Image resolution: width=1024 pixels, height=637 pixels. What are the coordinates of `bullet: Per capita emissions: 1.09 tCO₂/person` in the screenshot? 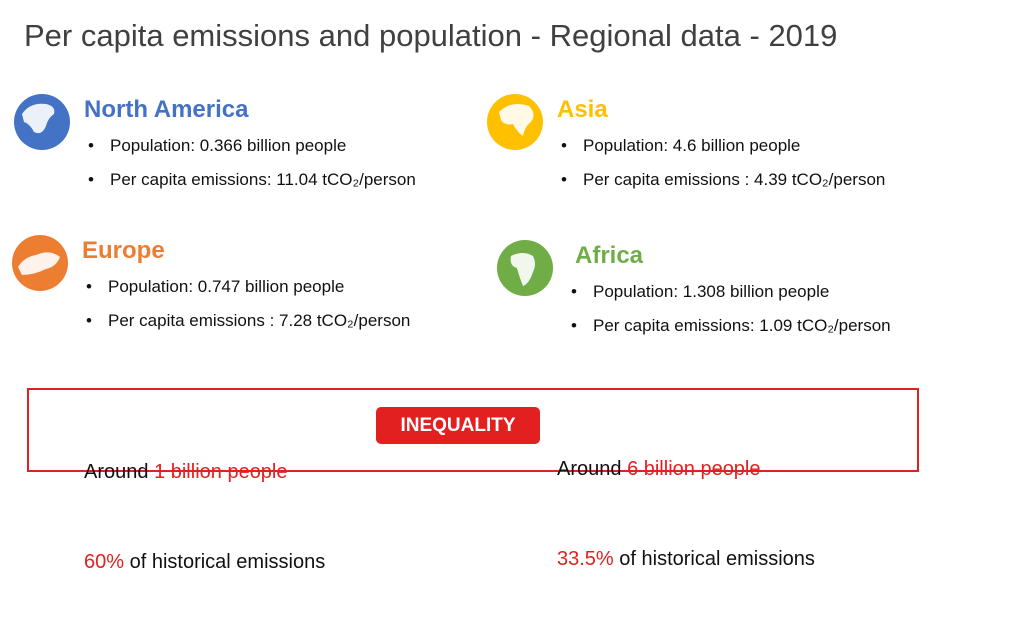 It's located at (731, 333).